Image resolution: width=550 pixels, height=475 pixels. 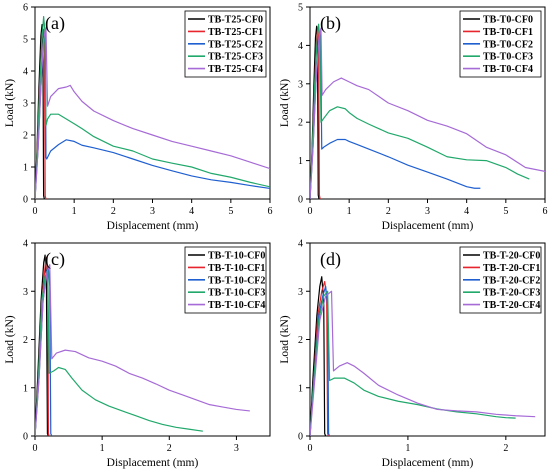 What do you see at coordinates (236, 268) in the screenshot?
I see `legend-label: TB-T-10-CF1` at bounding box center [236, 268].